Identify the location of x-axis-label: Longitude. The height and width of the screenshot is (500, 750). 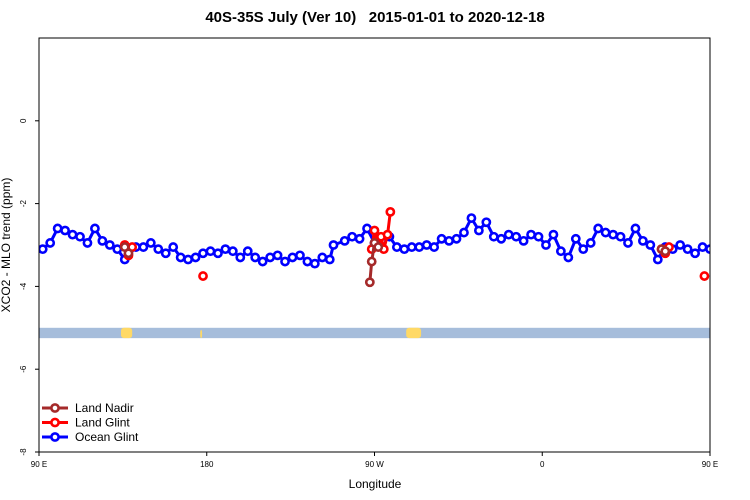
(375, 484).